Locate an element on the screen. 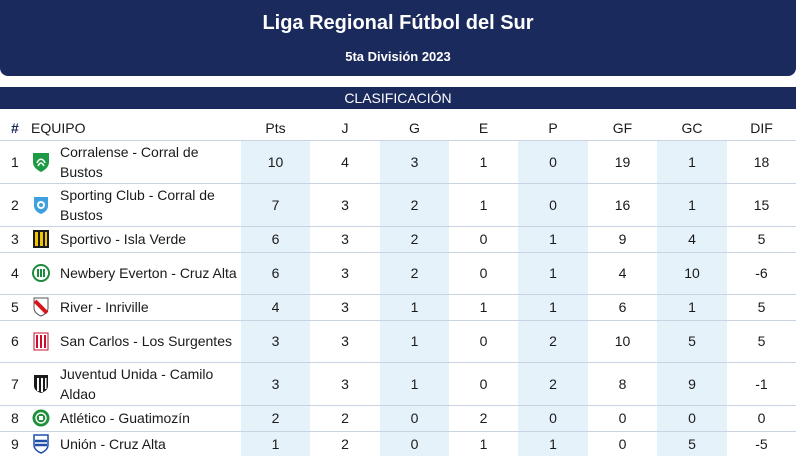  team-name: Sportivo - Isla Verde is located at coordinates (123, 239).